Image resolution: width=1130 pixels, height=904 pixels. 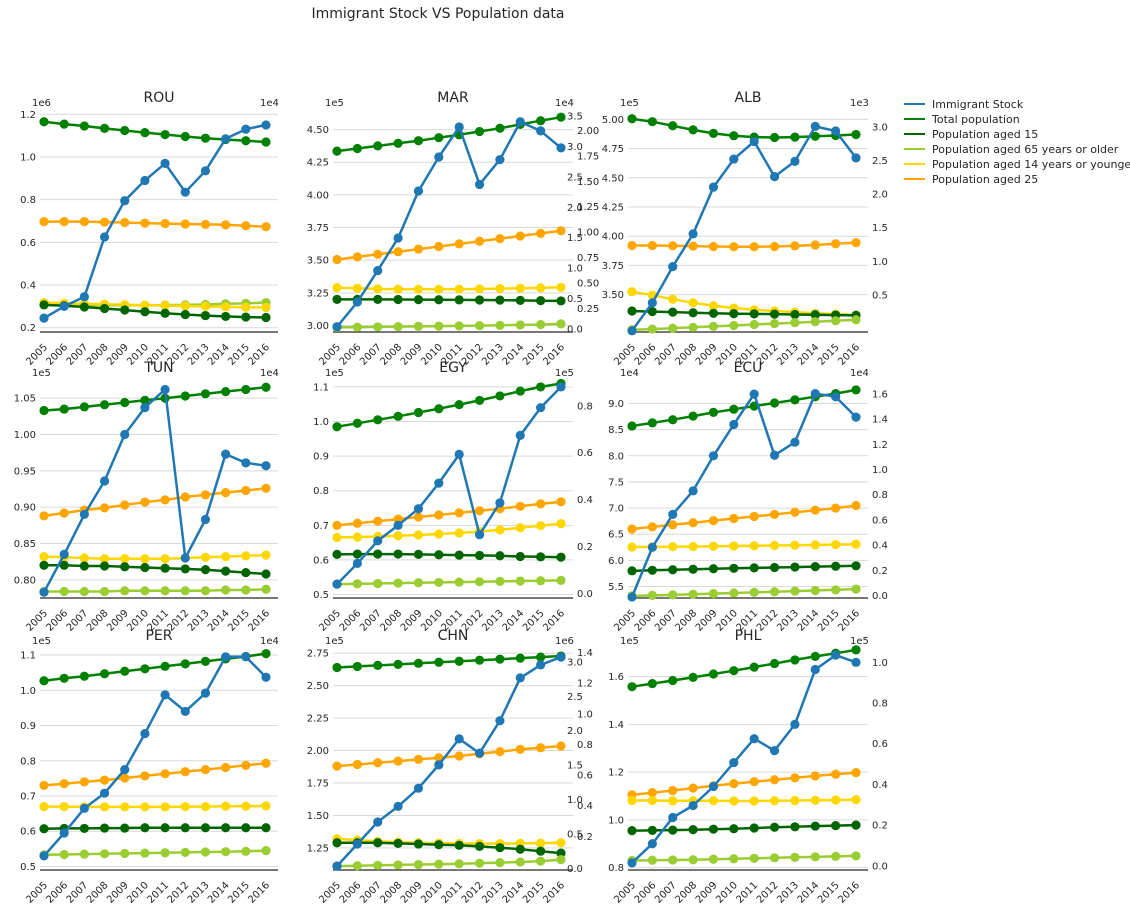 What do you see at coordinates (318, 654) in the screenshot?
I see `y-tick-label: 2.75` at bounding box center [318, 654].